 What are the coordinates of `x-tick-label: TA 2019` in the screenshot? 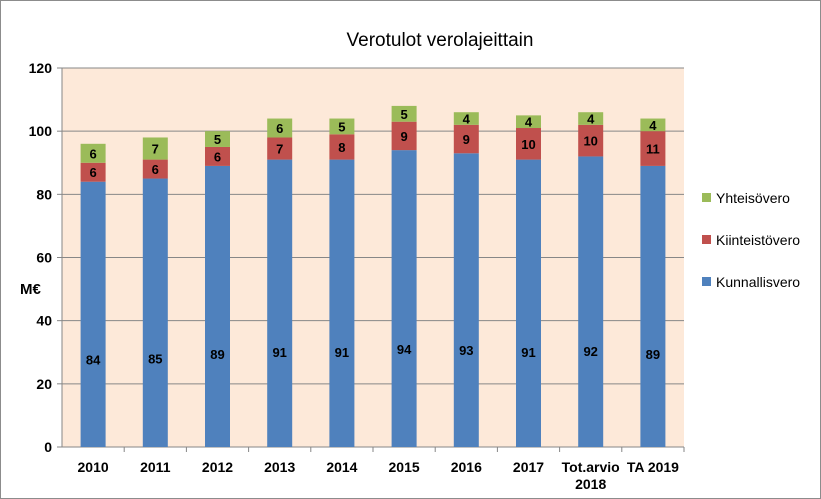 It's located at (653, 467).